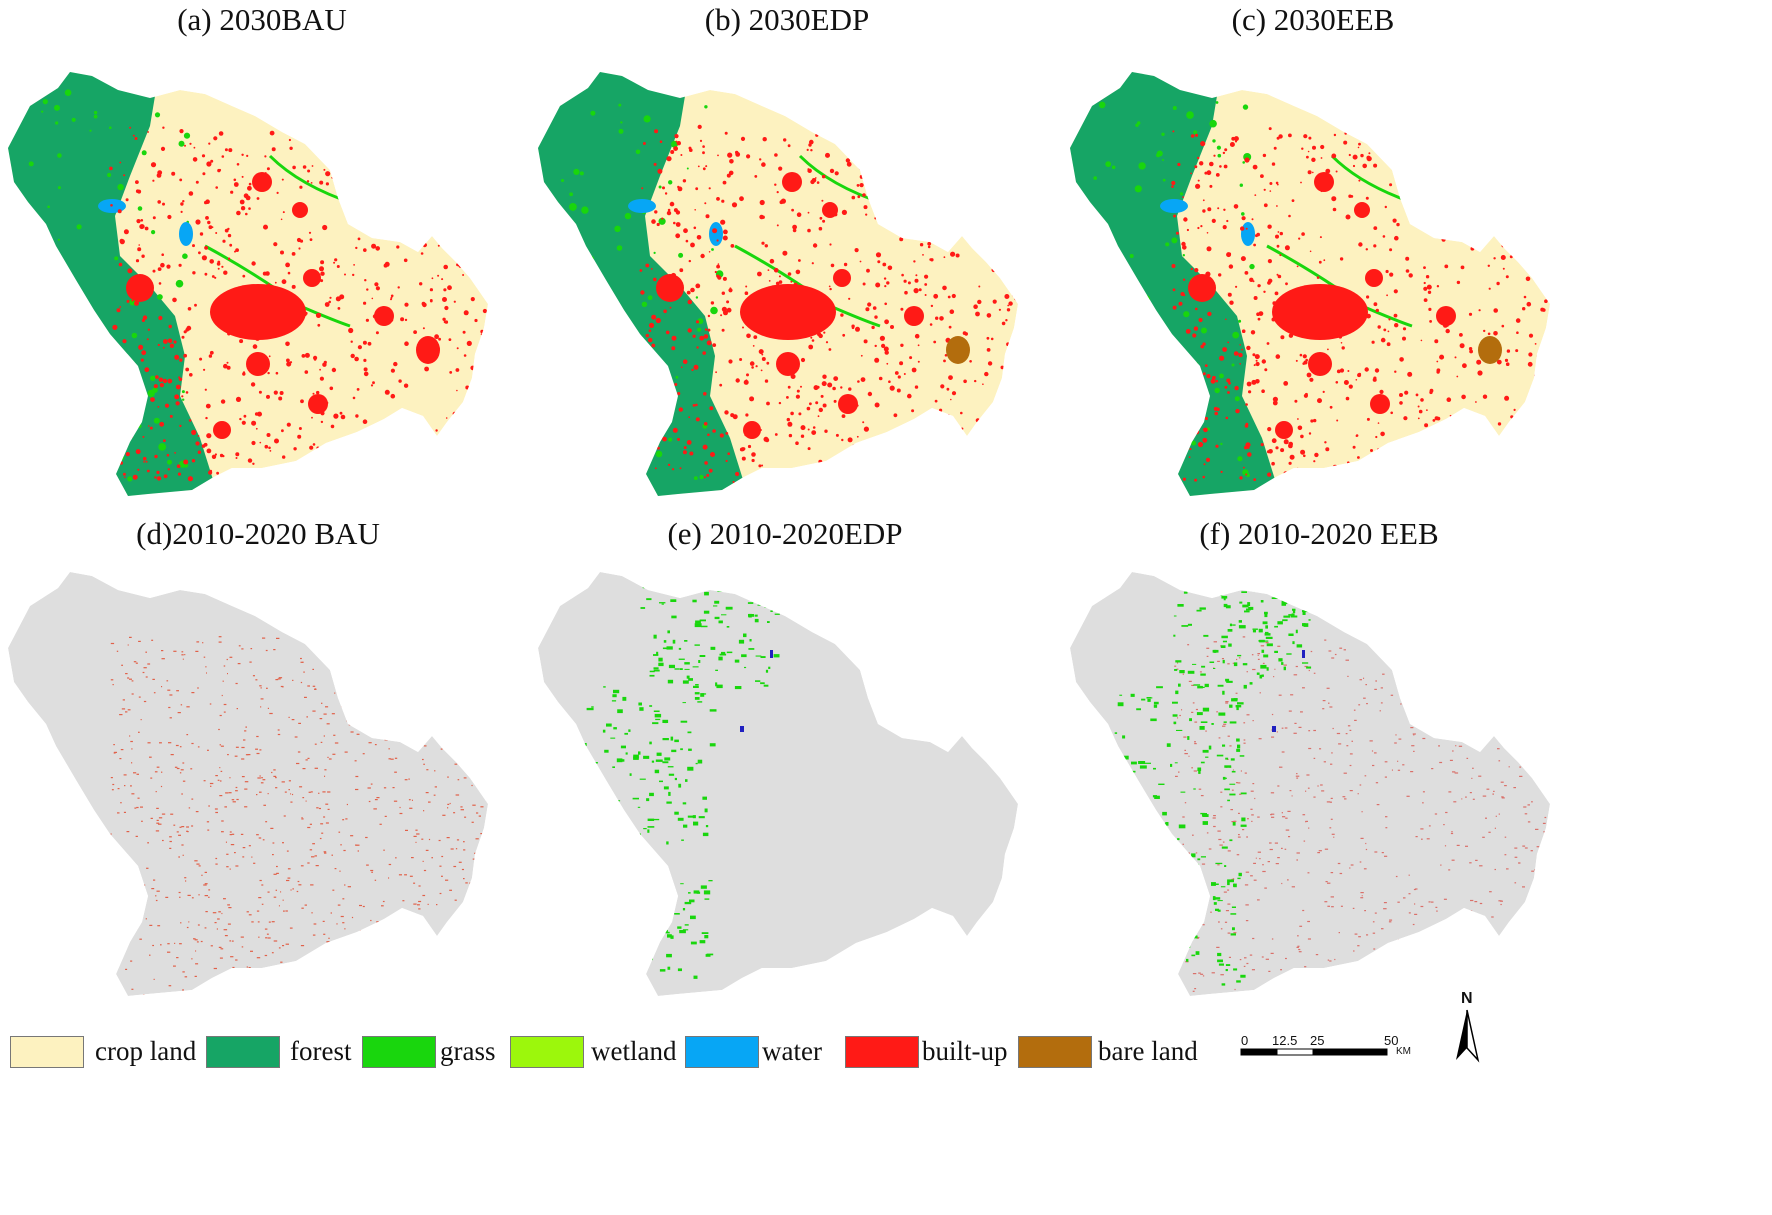 Image resolution: width=1772 pixels, height=1215 pixels. What do you see at coordinates (785, 533) in the screenshot?
I see `panel-title-e: (e) 2010-2020EDP` at bounding box center [785, 533].